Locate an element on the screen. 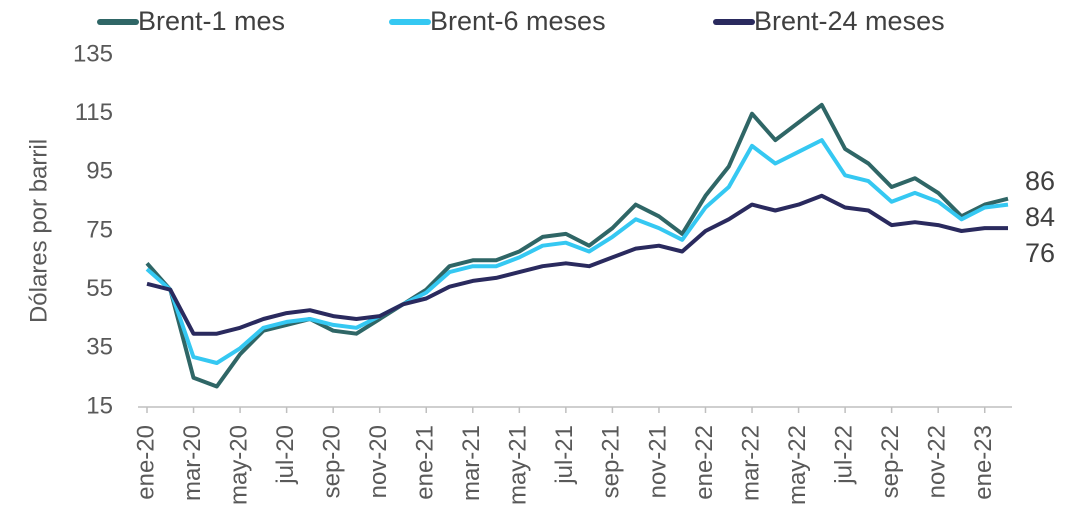 The image size is (1088, 531). x-tick-label: mar-22 is located at coordinates (750, 463).